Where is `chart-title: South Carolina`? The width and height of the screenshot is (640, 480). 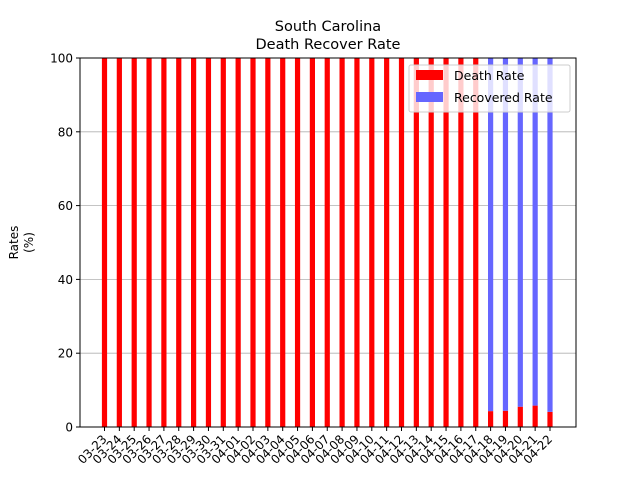
chart-title: South Carolina is located at coordinates (328, 27).